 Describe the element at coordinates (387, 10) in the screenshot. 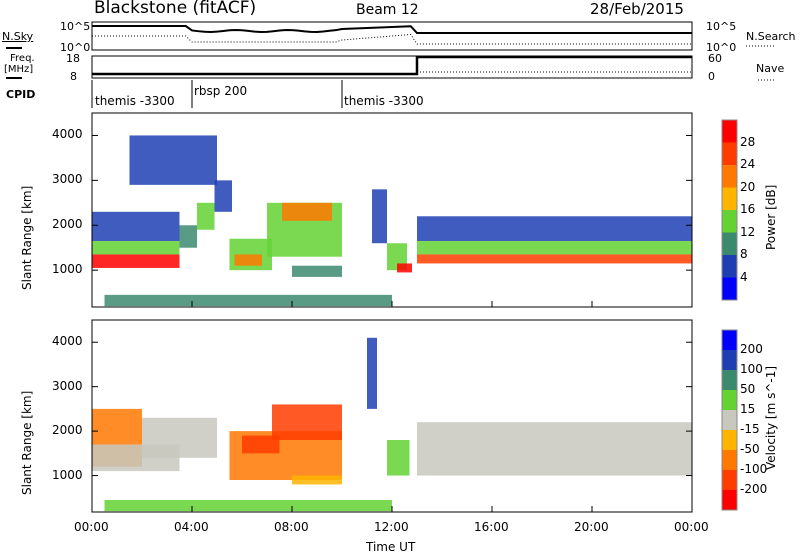

I see `beam-label: Beam 12` at that location.